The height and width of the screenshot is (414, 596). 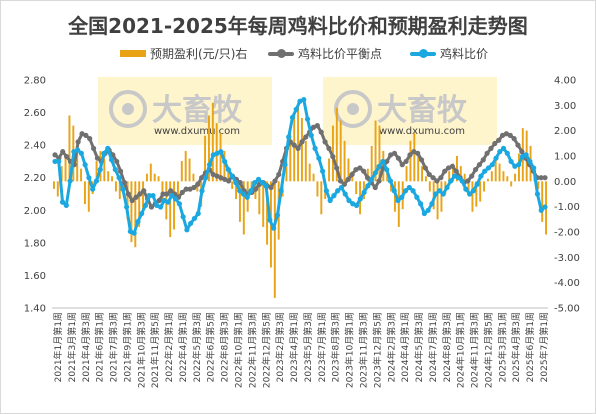 What do you see at coordinates (114, 347) in the screenshot?
I see `x-axis-tick-label: 2021年7月第3周` at bounding box center [114, 347].